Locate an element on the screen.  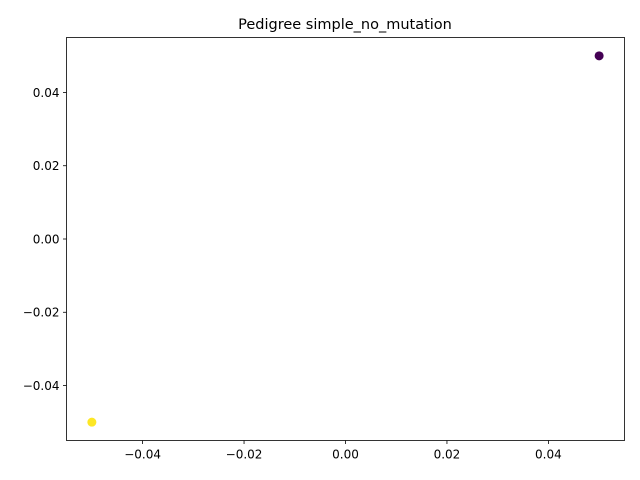
y-tick-label: 0.02 is located at coordinates (46, 166).